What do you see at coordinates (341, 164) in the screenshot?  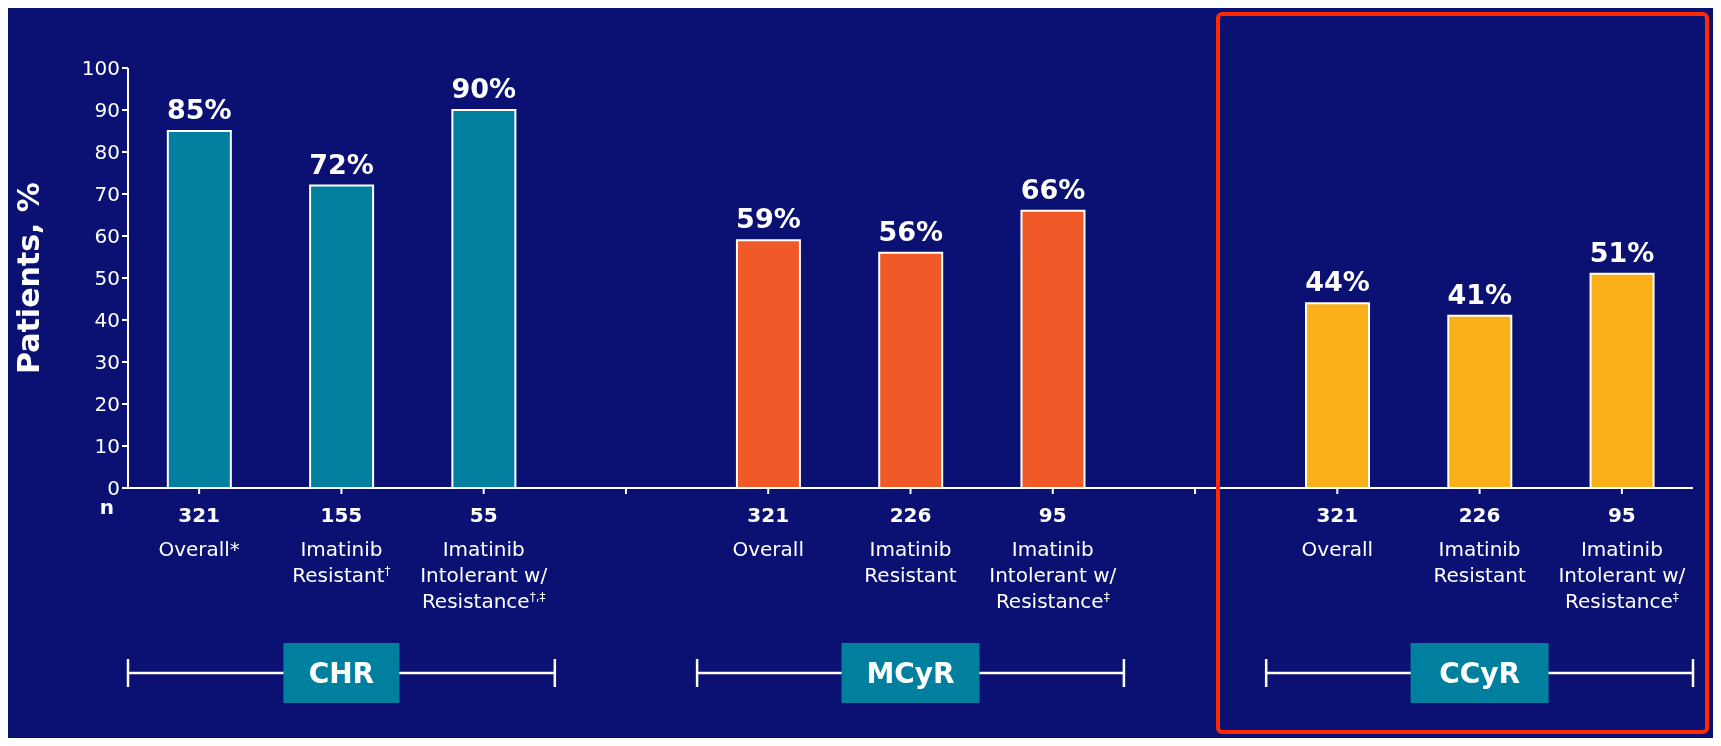 I see `data-label: 72%` at bounding box center [341, 164].